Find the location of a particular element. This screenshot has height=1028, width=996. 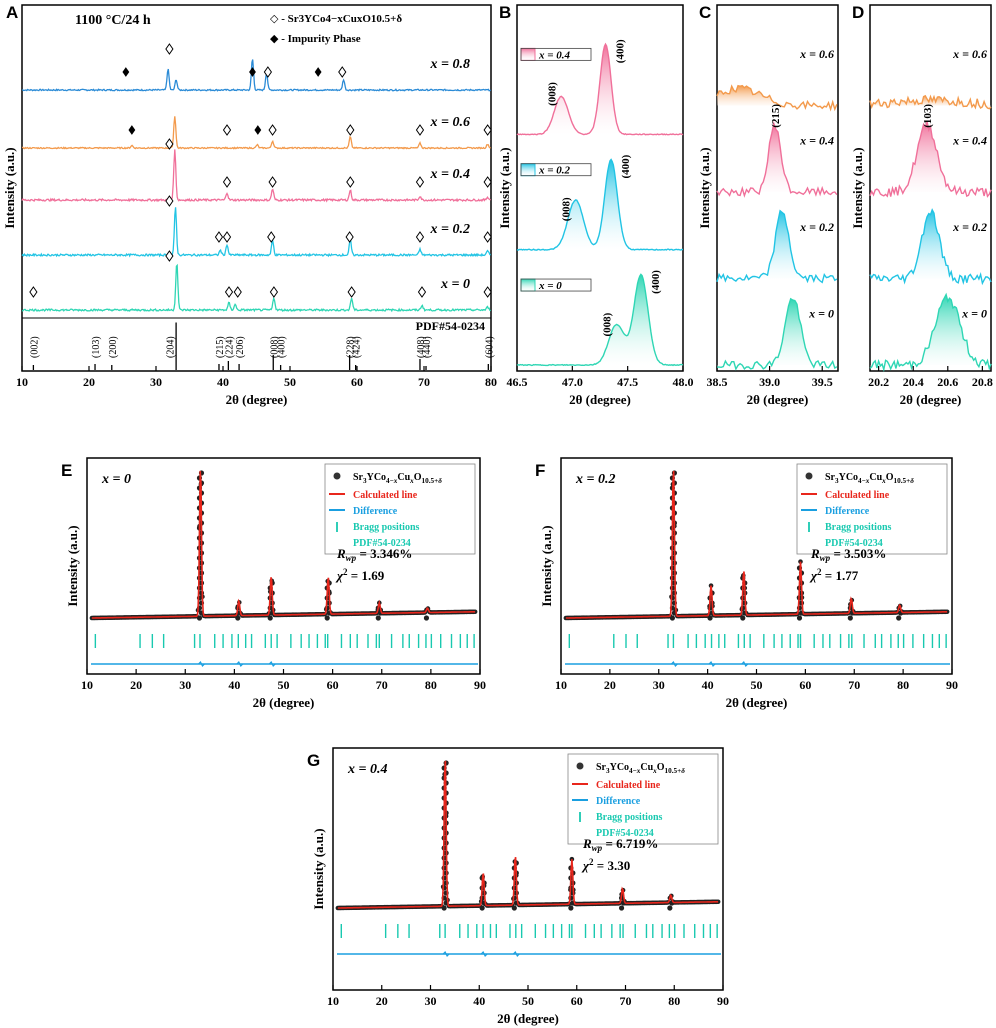

x-tick-label: 40 is located at coordinates (708, 685).